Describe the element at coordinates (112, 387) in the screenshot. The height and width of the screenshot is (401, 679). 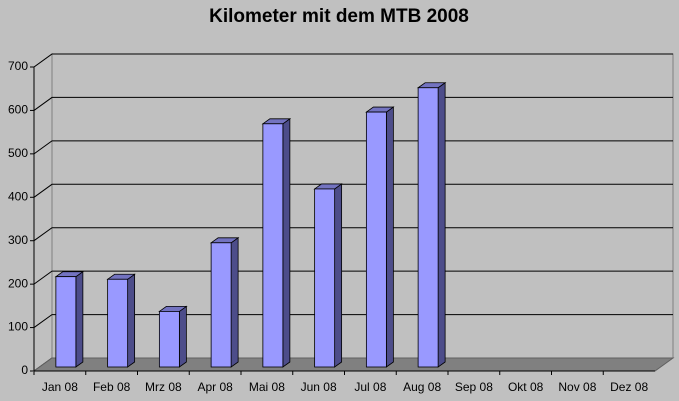
I see `x-tick-label: Feb 08` at that location.